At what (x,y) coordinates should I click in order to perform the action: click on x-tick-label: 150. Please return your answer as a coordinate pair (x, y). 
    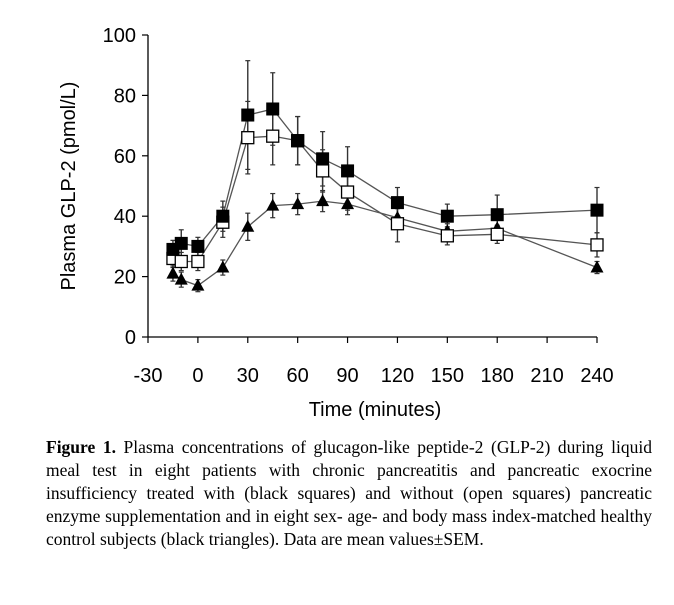
    Looking at the image, I should click on (447, 376).